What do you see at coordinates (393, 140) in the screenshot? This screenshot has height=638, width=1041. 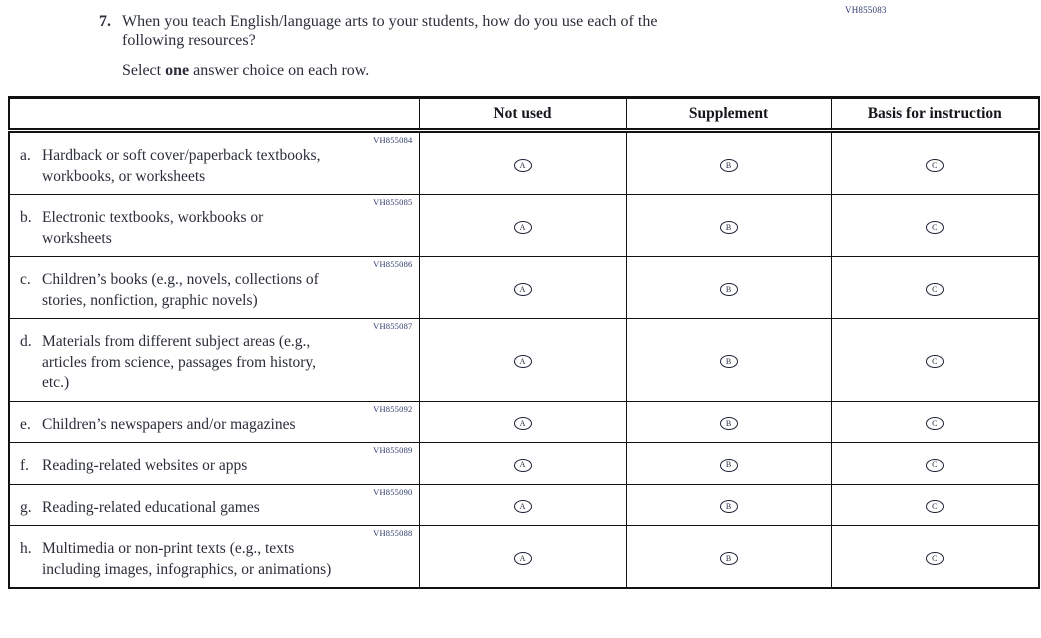 I see `row-code: VH855084` at bounding box center [393, 140].